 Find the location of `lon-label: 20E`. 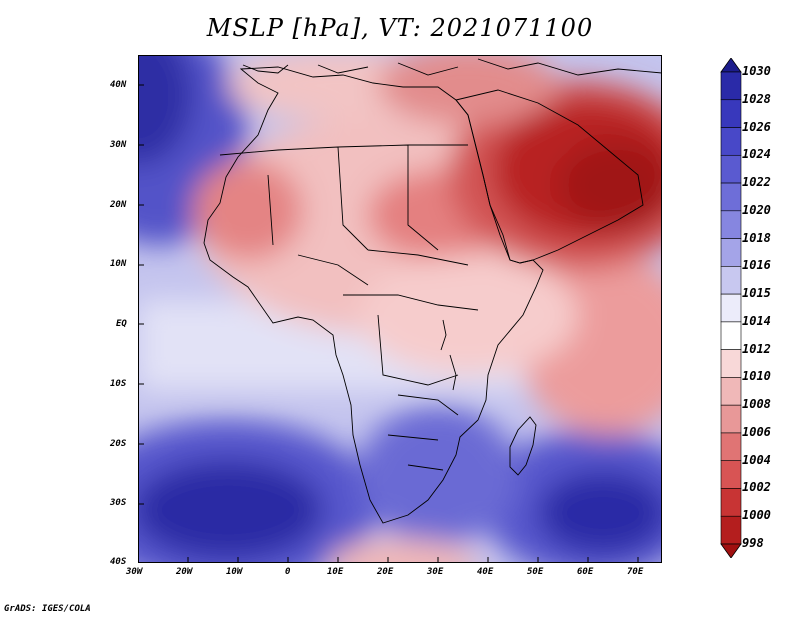

lon-label: 20E is located at coordinates (385, 572).